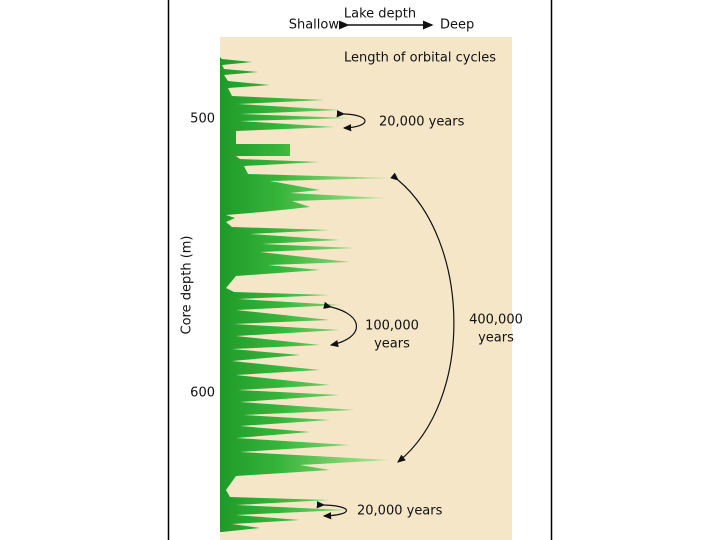  What do you see at coordinates (392, 326) in the screenshot?
I see `annotation: 100,000` at bounding box center [392, 326].